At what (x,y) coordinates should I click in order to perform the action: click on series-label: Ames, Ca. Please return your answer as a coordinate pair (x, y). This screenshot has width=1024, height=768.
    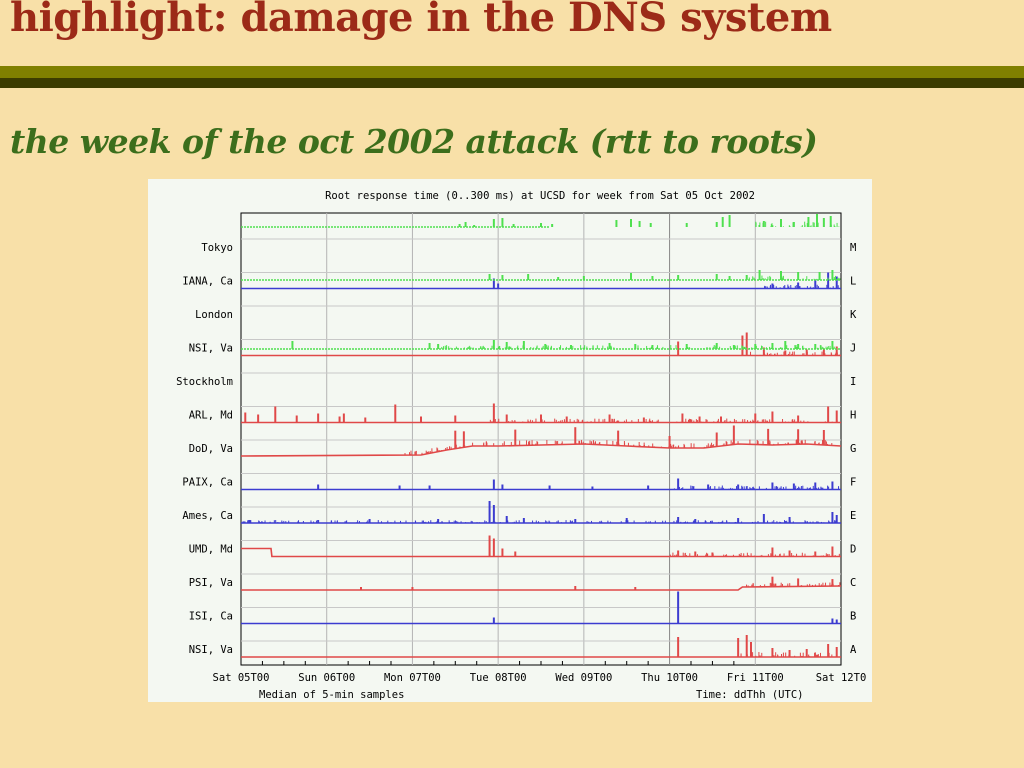
    Looking at the image, I should click on (207, 516).